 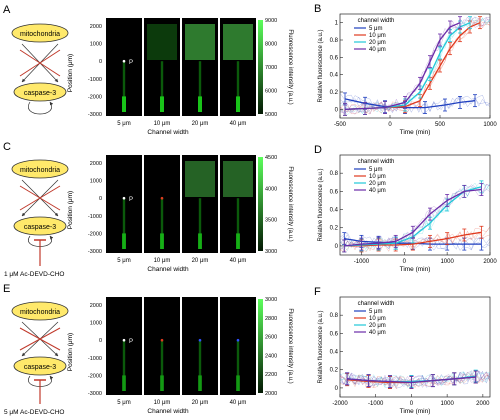 What do you see at coordinates (271, 356) in the screenshot?
I see `colorbar-tick-label: 2400` at bounding box center [271, 356].